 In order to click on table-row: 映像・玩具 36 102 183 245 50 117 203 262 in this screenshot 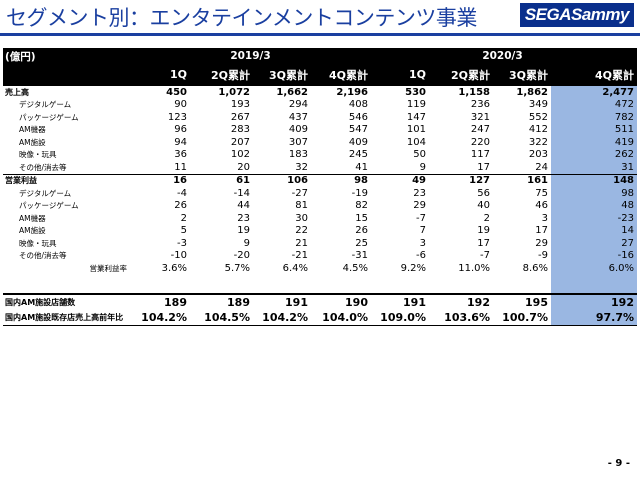, I will do `click(320, 154)`.